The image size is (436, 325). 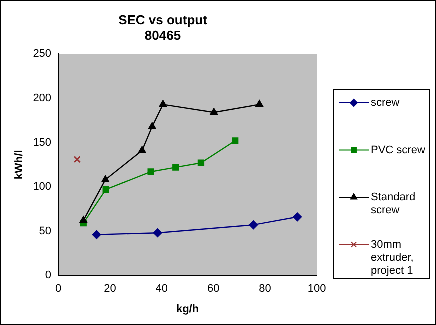 I want to click on y-tick-label: 0, so click(x=48, y=276).